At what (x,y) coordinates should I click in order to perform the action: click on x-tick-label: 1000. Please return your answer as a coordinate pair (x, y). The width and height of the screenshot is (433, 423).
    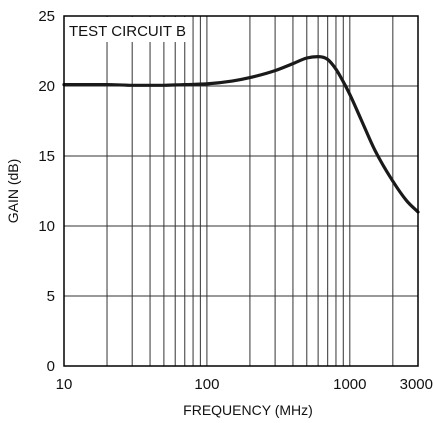
    Looking at the image, I should click on (349, 384).